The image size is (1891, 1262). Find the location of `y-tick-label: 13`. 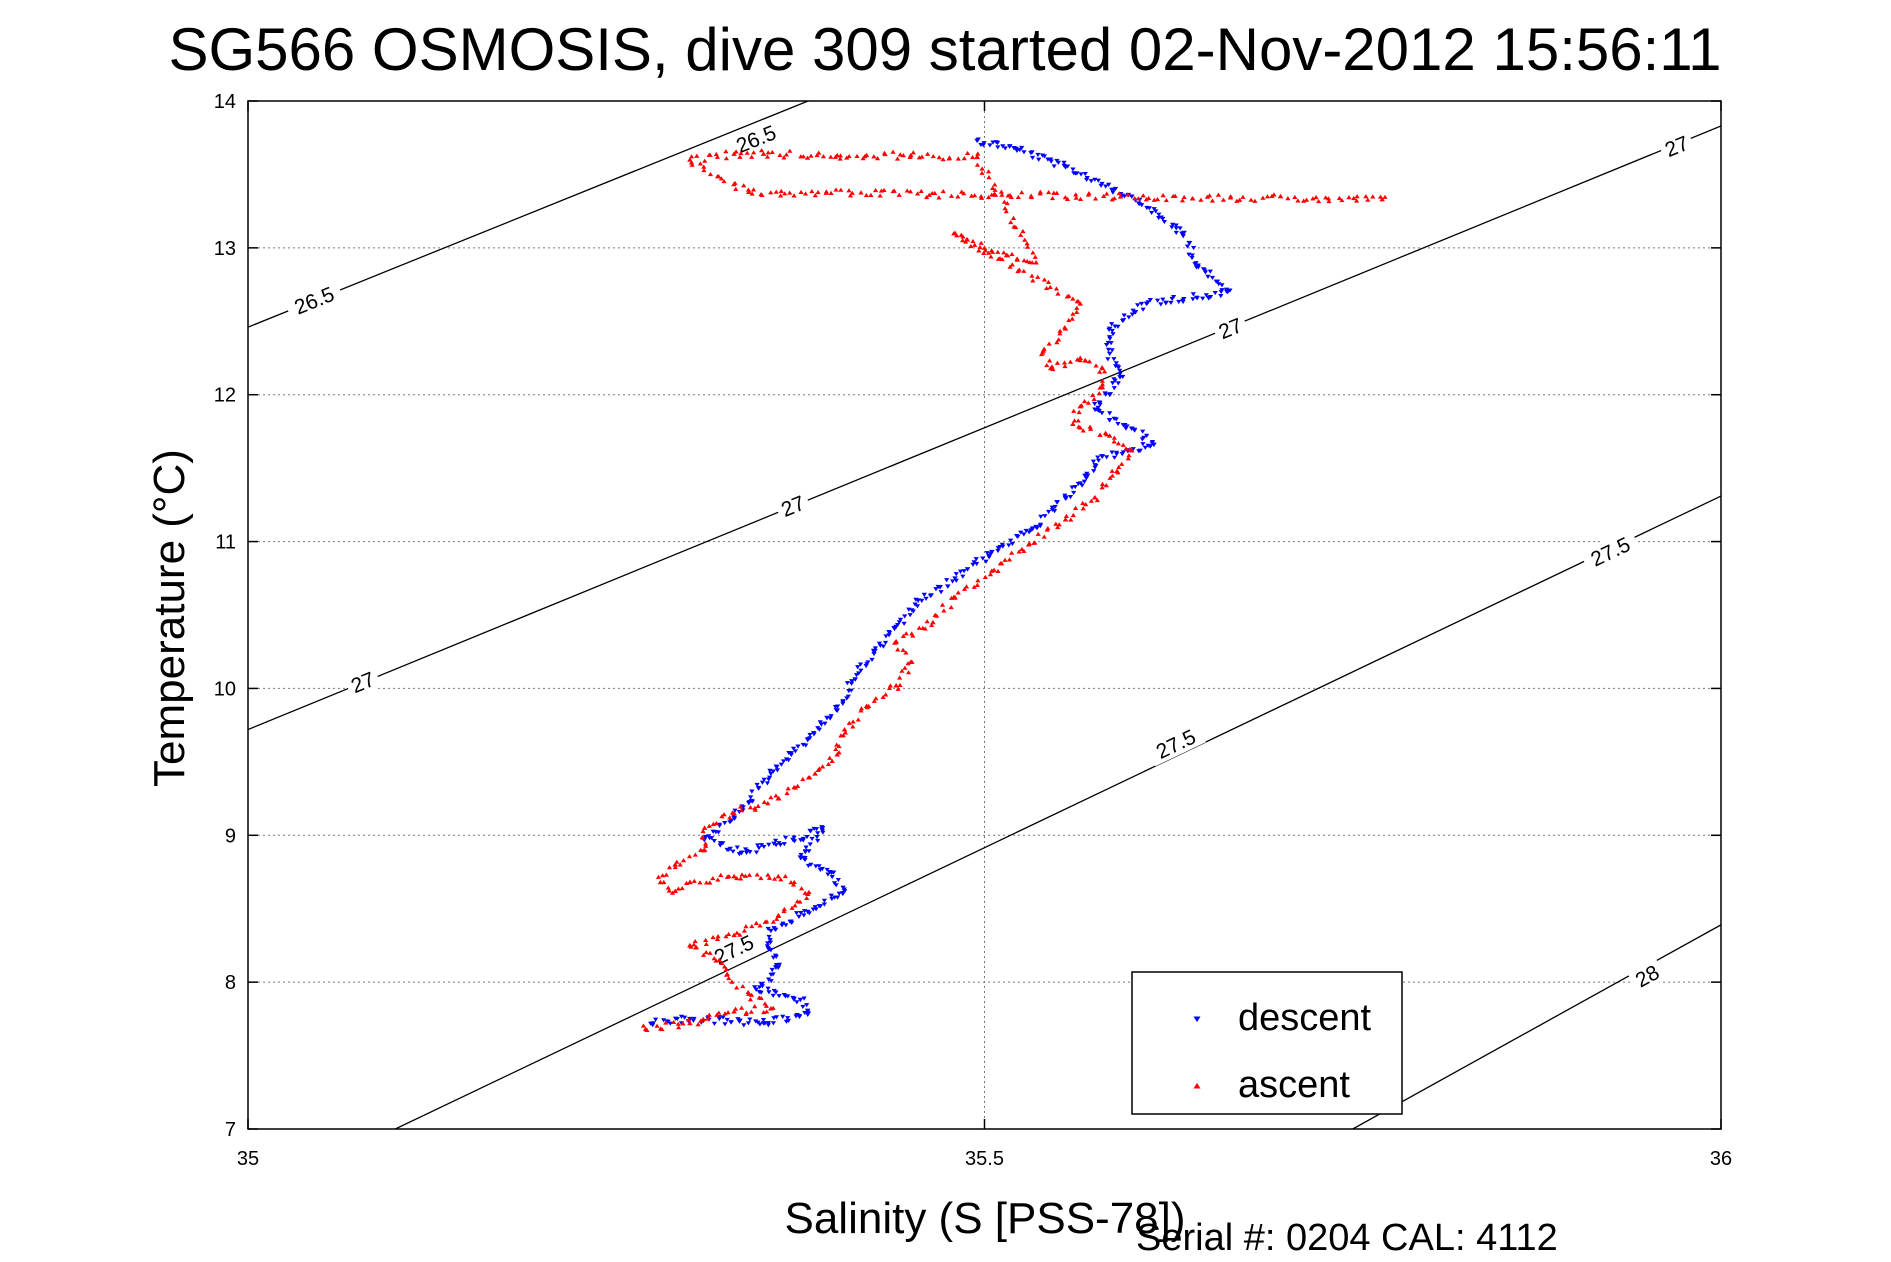

y-tick-label: 13 is located at coordinates (225, 249).